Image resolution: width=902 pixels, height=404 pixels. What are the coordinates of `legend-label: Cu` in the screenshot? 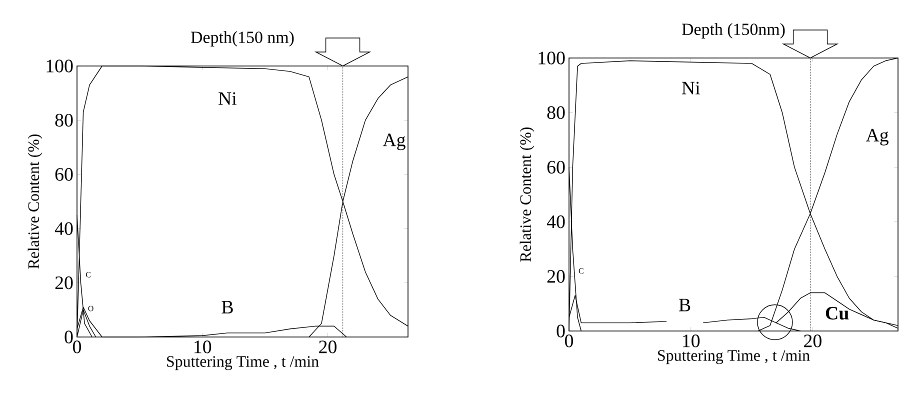 It's located at (837, 313).